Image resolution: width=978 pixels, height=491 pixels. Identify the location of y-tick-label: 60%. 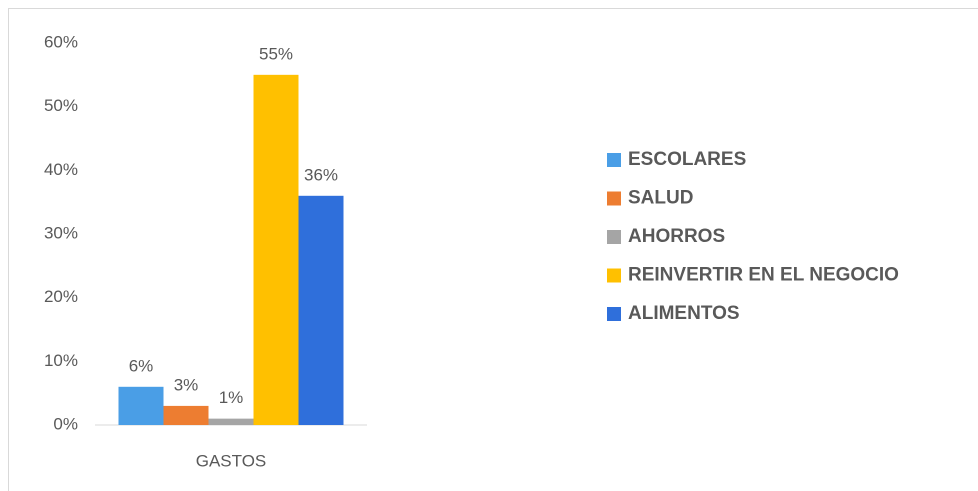
(61, 41).